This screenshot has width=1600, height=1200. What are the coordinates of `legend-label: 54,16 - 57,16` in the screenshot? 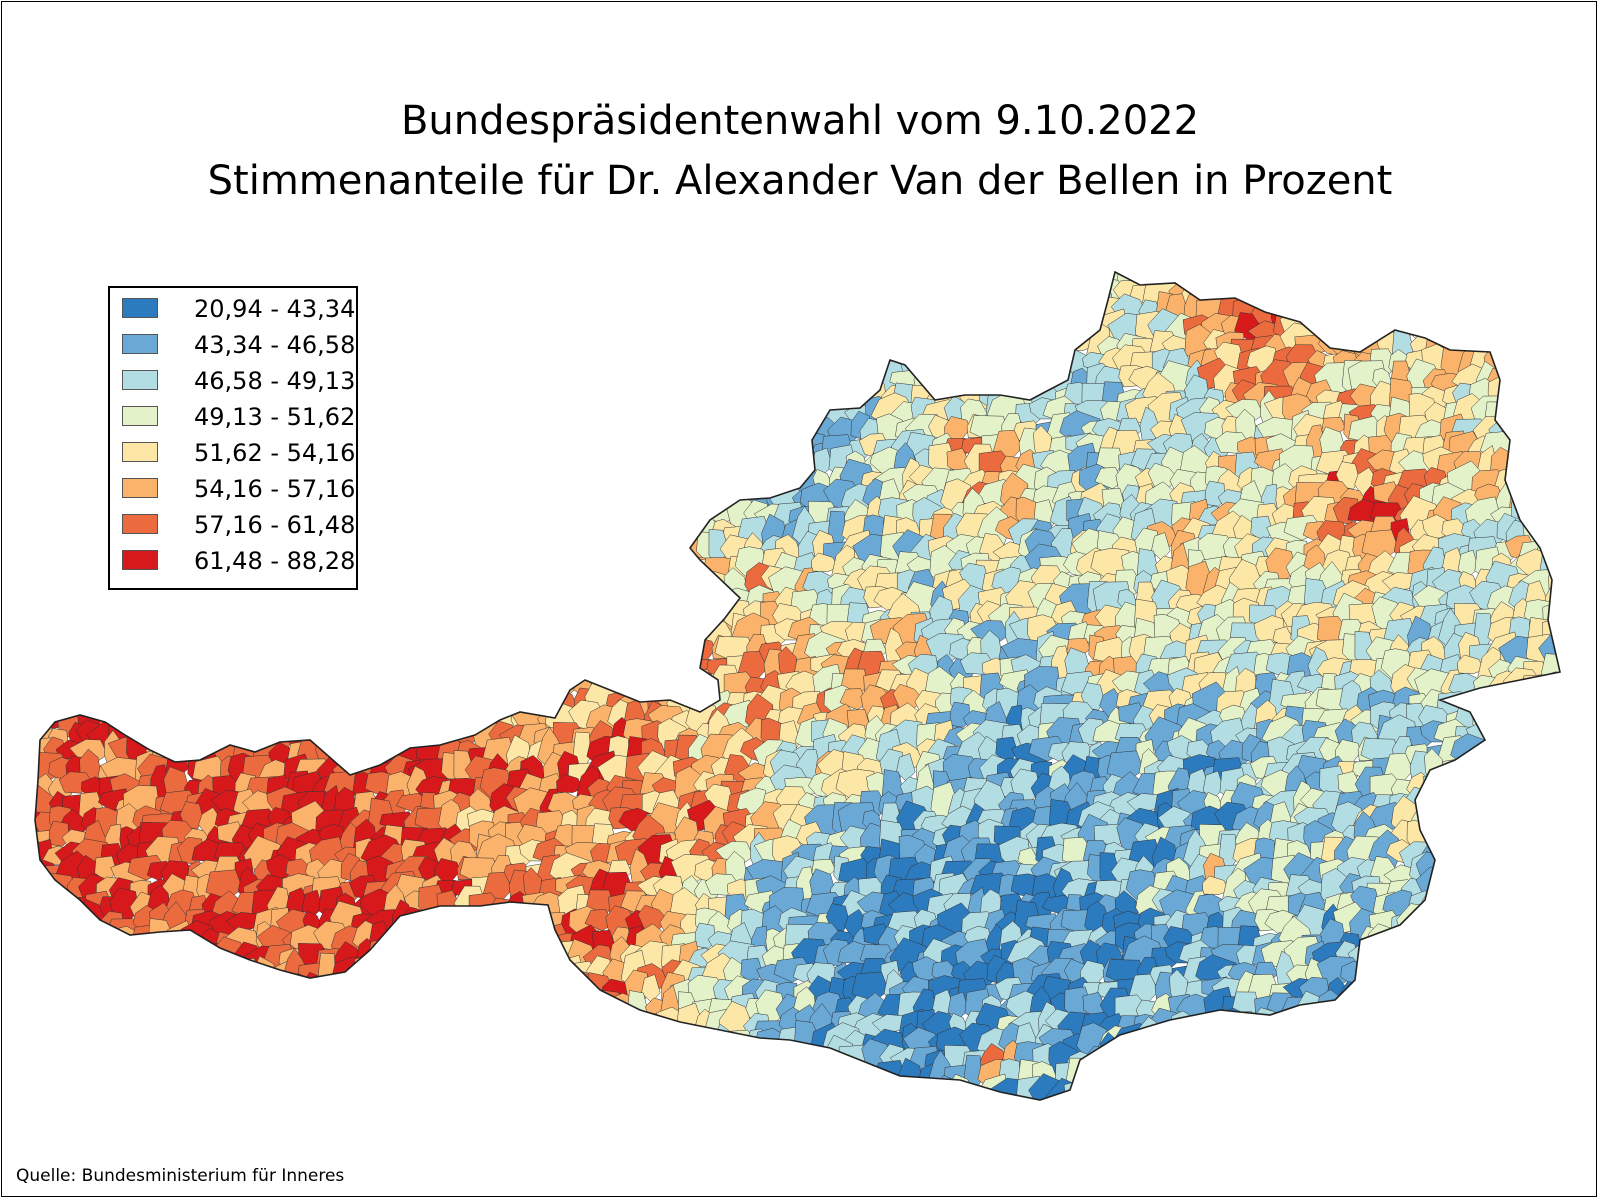 It's located at (275, 489).